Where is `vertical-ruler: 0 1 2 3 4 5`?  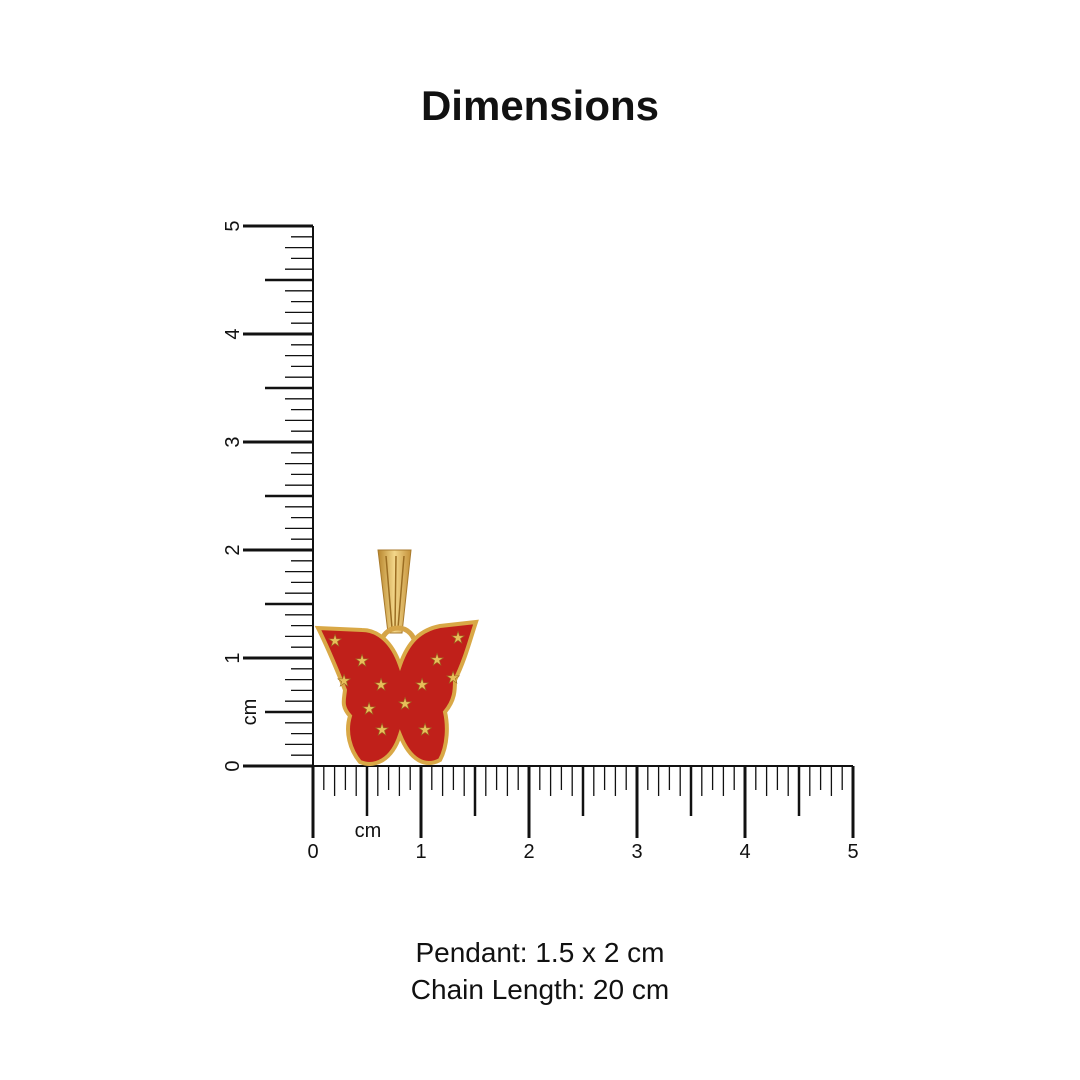 vertical-ruler: 0 1 2 3 4 5 is located at coordinates (268, 496).